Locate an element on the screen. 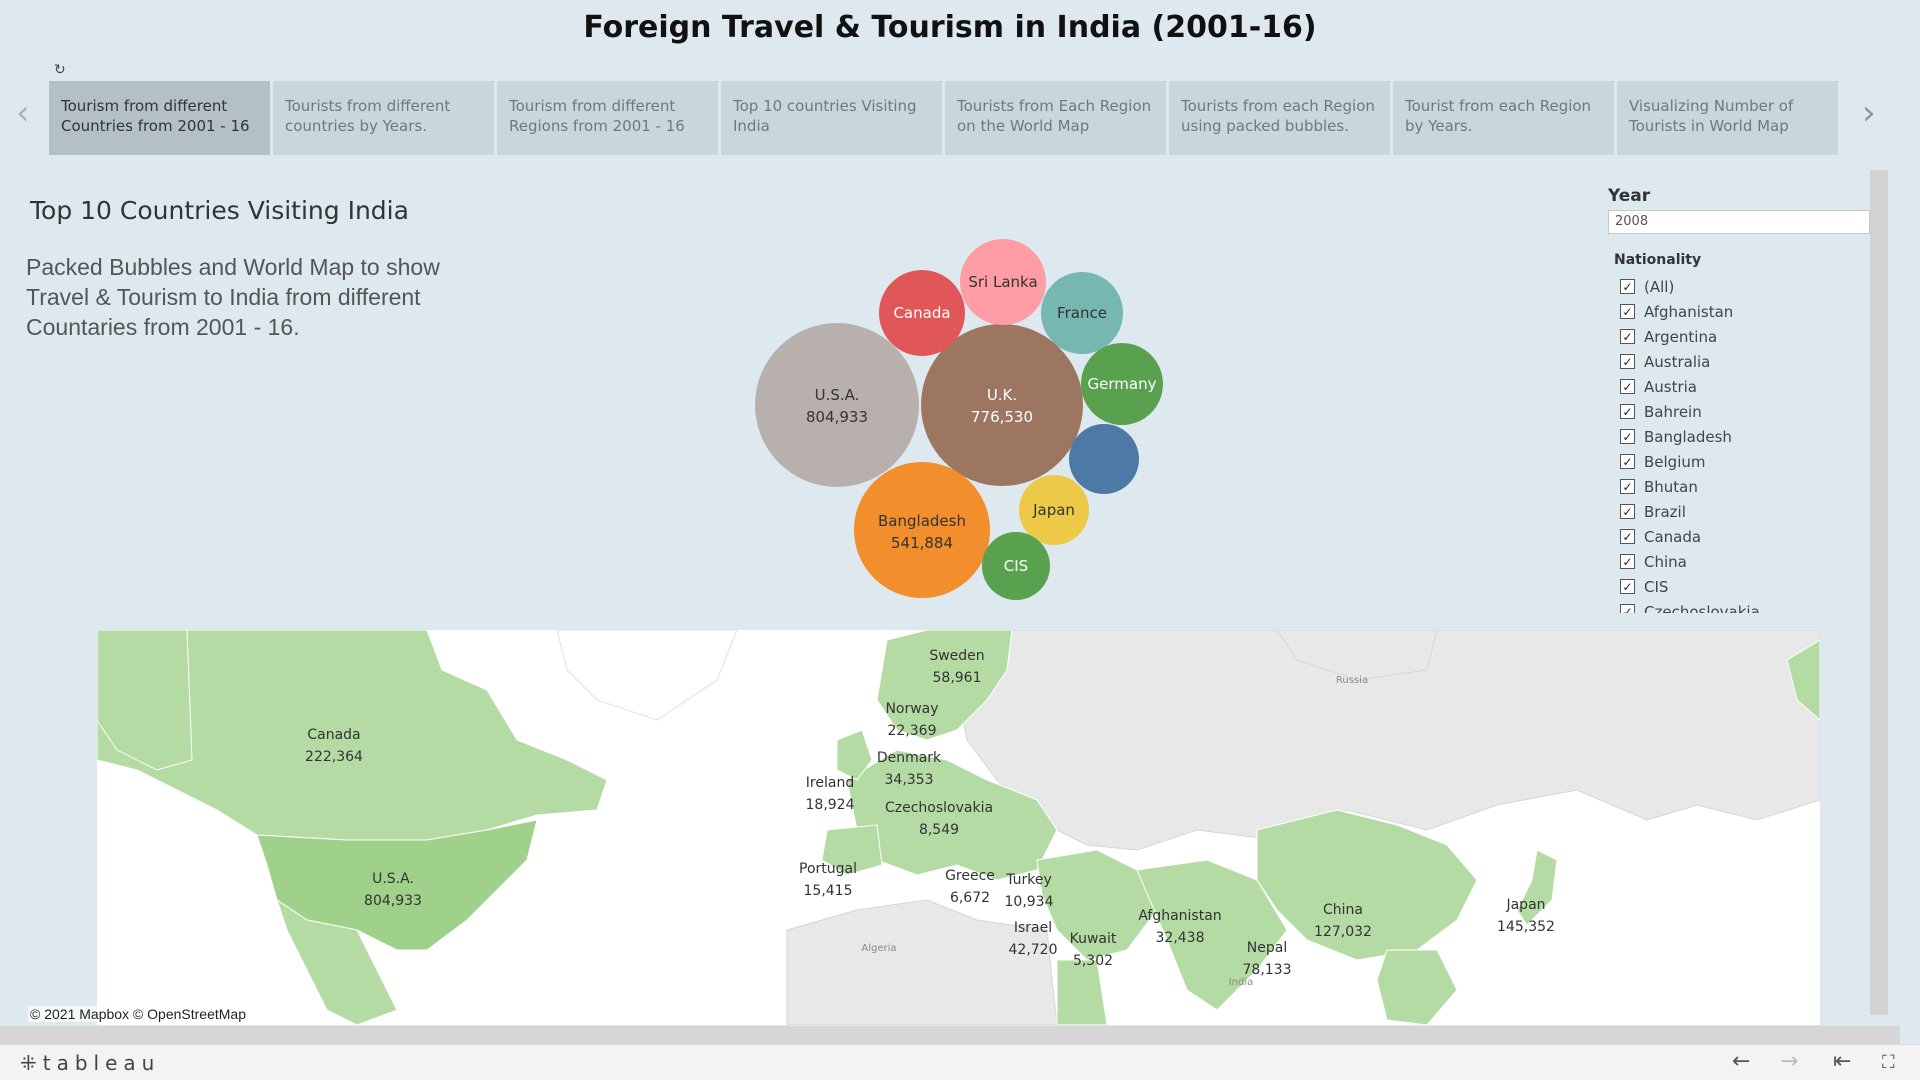 Image resolution: width=1920 pixels, height=1080 pixels. bubble-cis: CIS is located at coordinates (1016, 566).